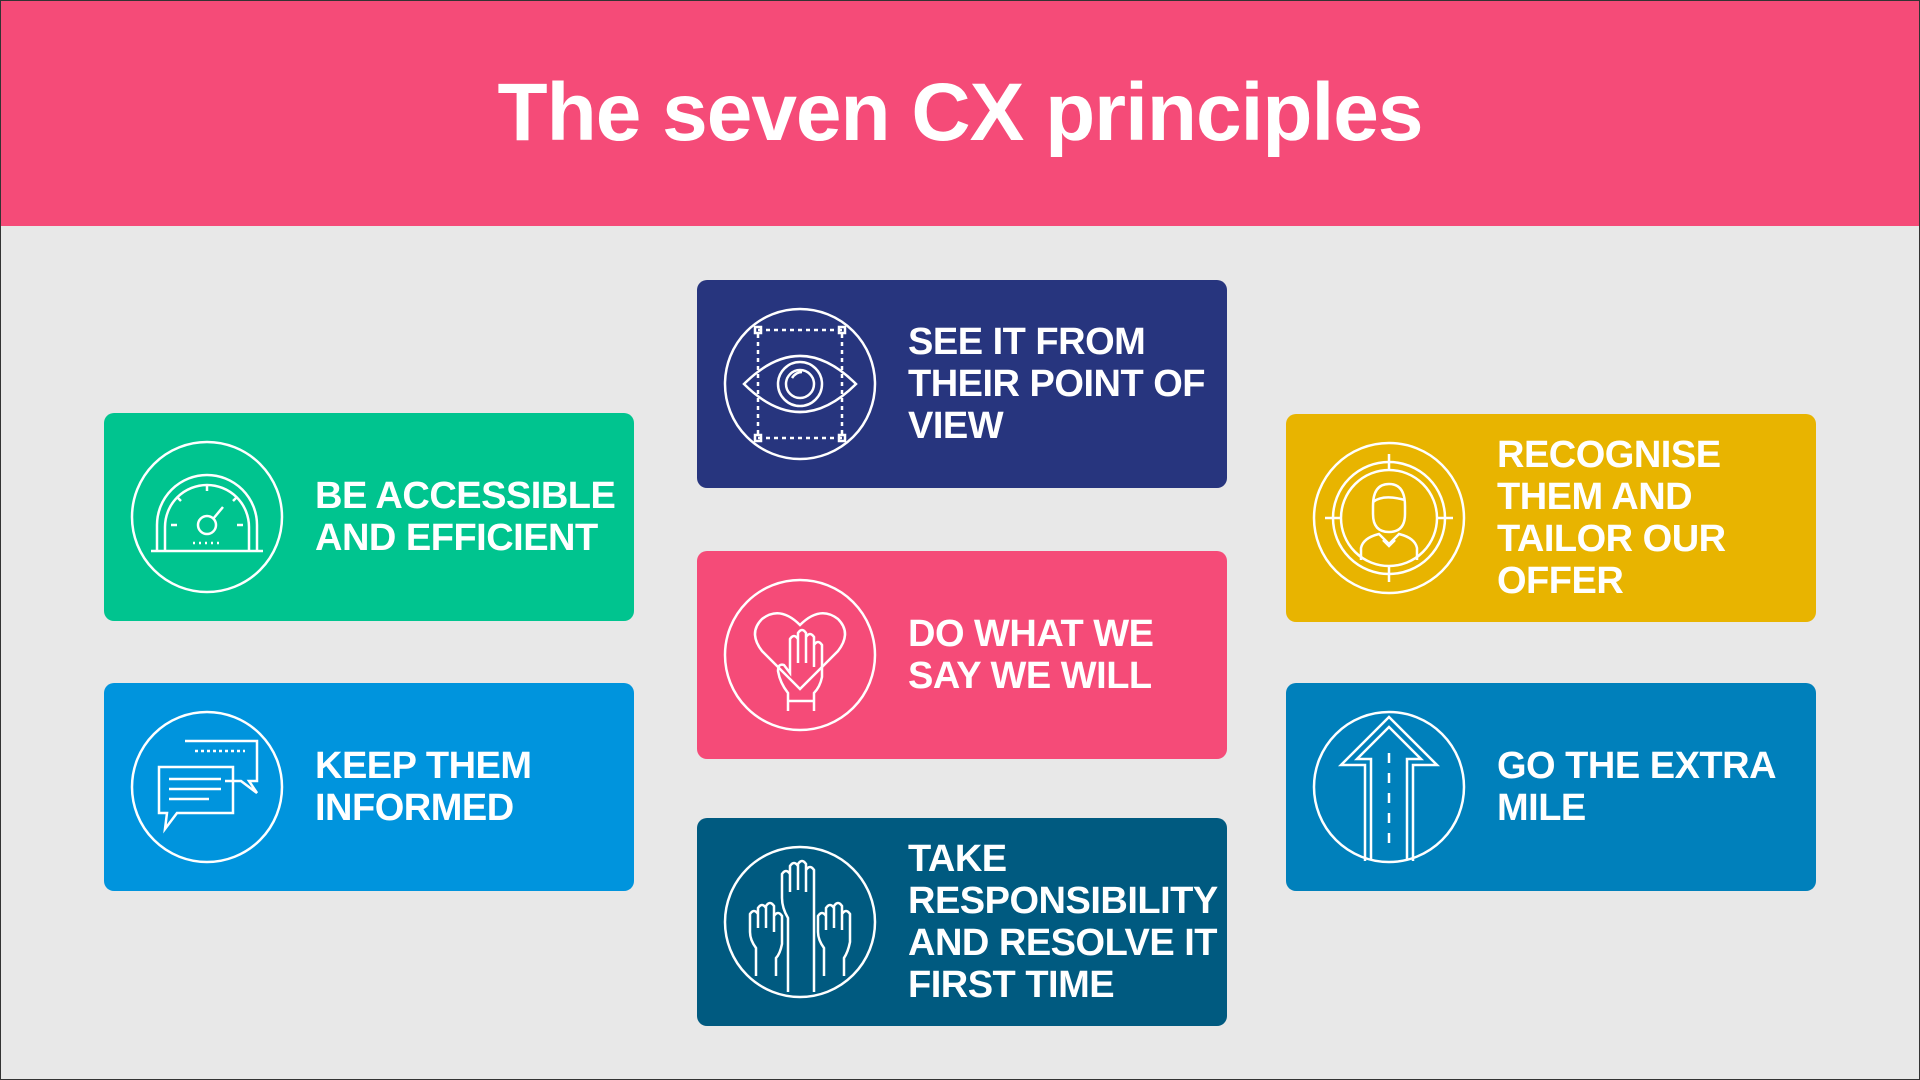 This screenshot has width=1920, height=1080. I want to click on heart-hand-icon, so click(800, 655).